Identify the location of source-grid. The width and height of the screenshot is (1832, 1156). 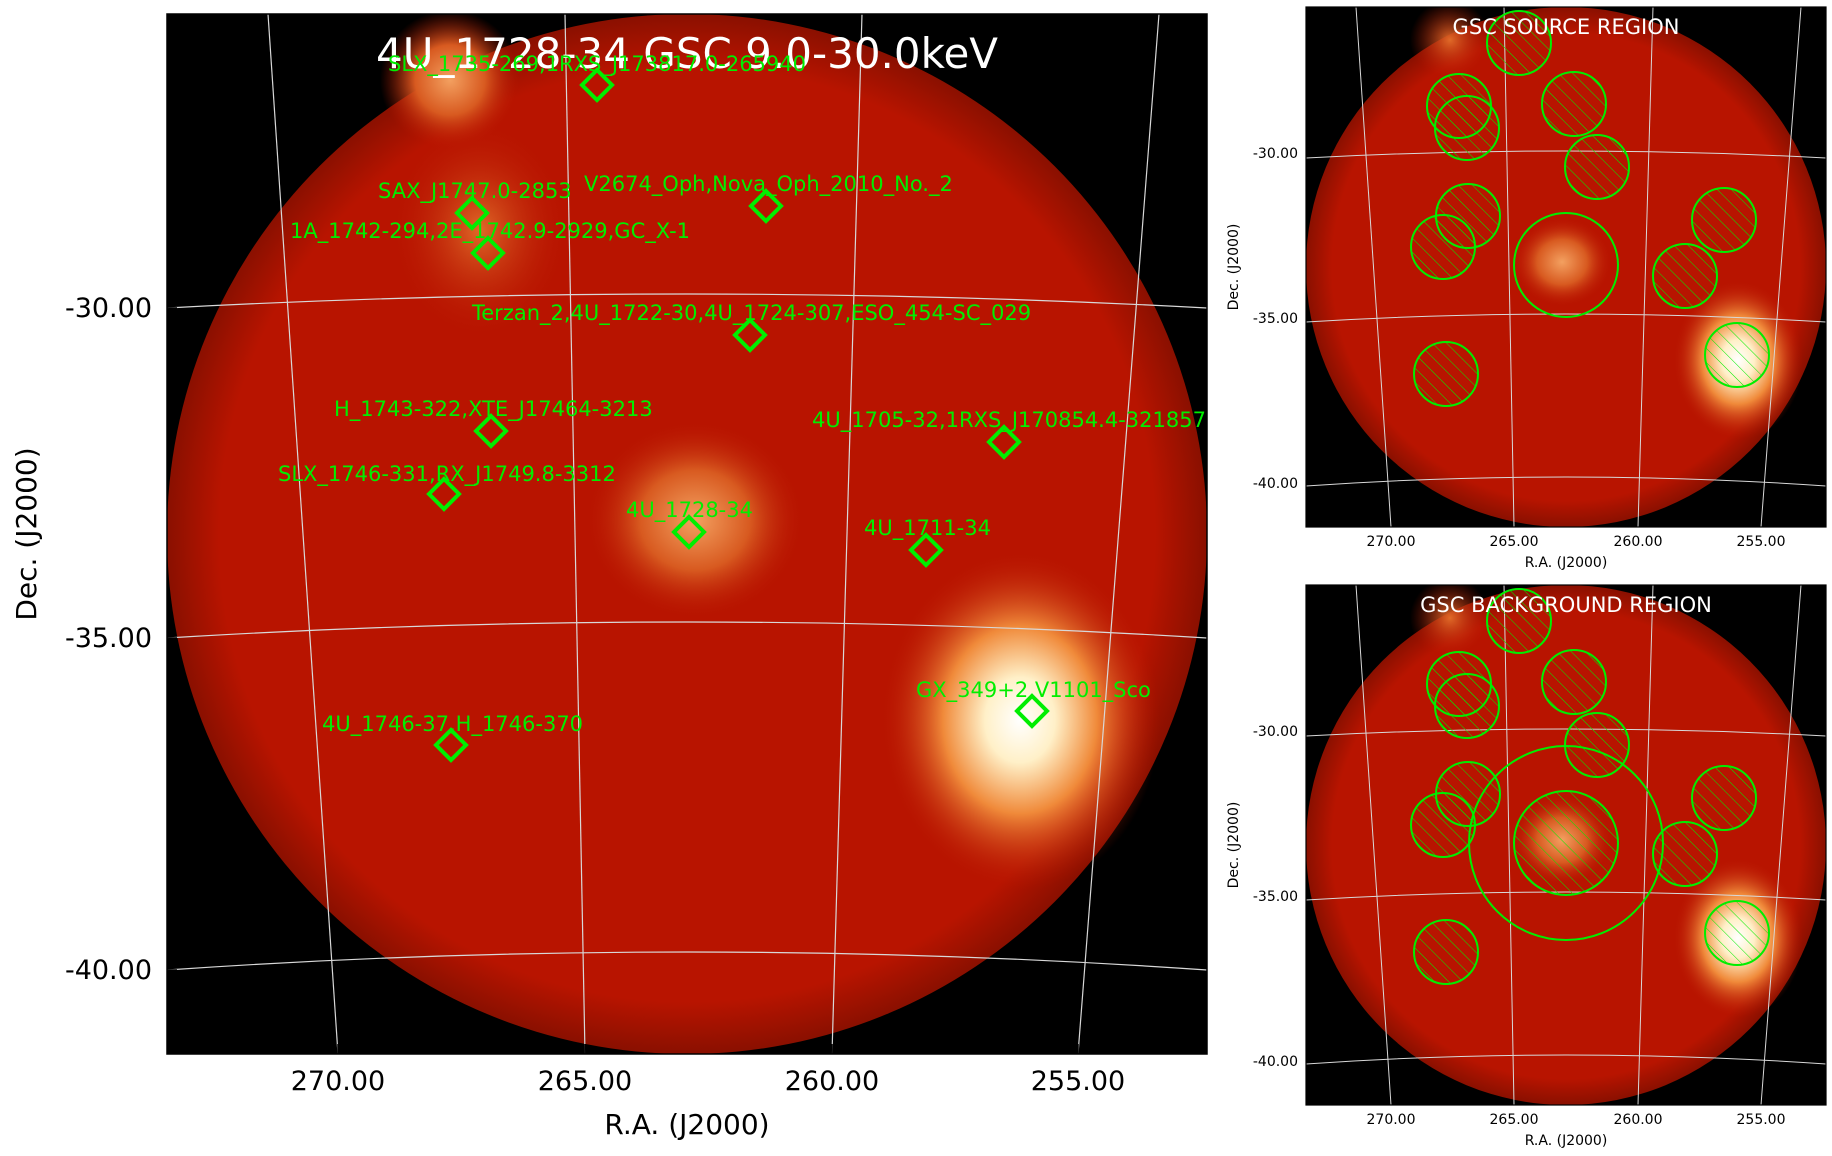
(1566, 267).